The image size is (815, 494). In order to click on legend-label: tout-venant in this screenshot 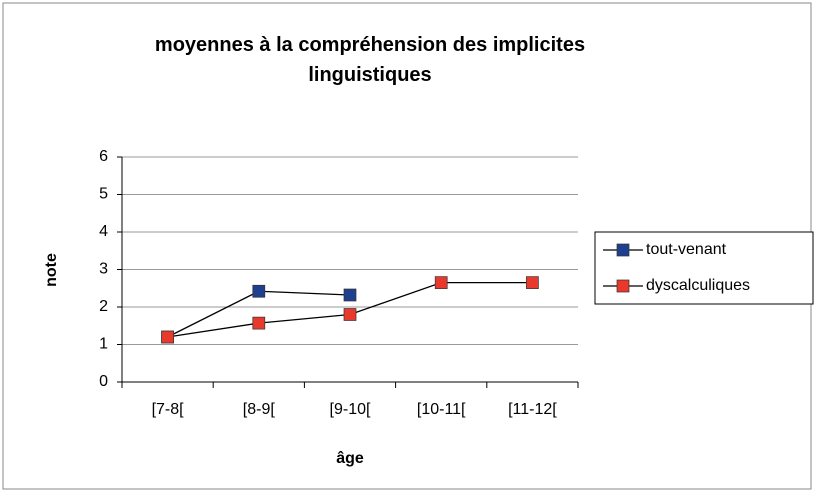, I will do `click(686, 249)`.